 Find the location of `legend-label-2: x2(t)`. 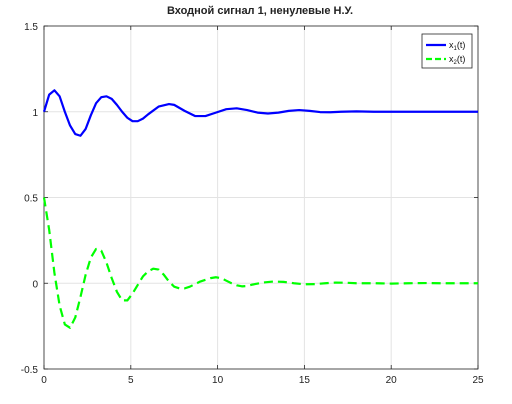

legend-label-2: x2(t) is located at coordinates (457, 60).